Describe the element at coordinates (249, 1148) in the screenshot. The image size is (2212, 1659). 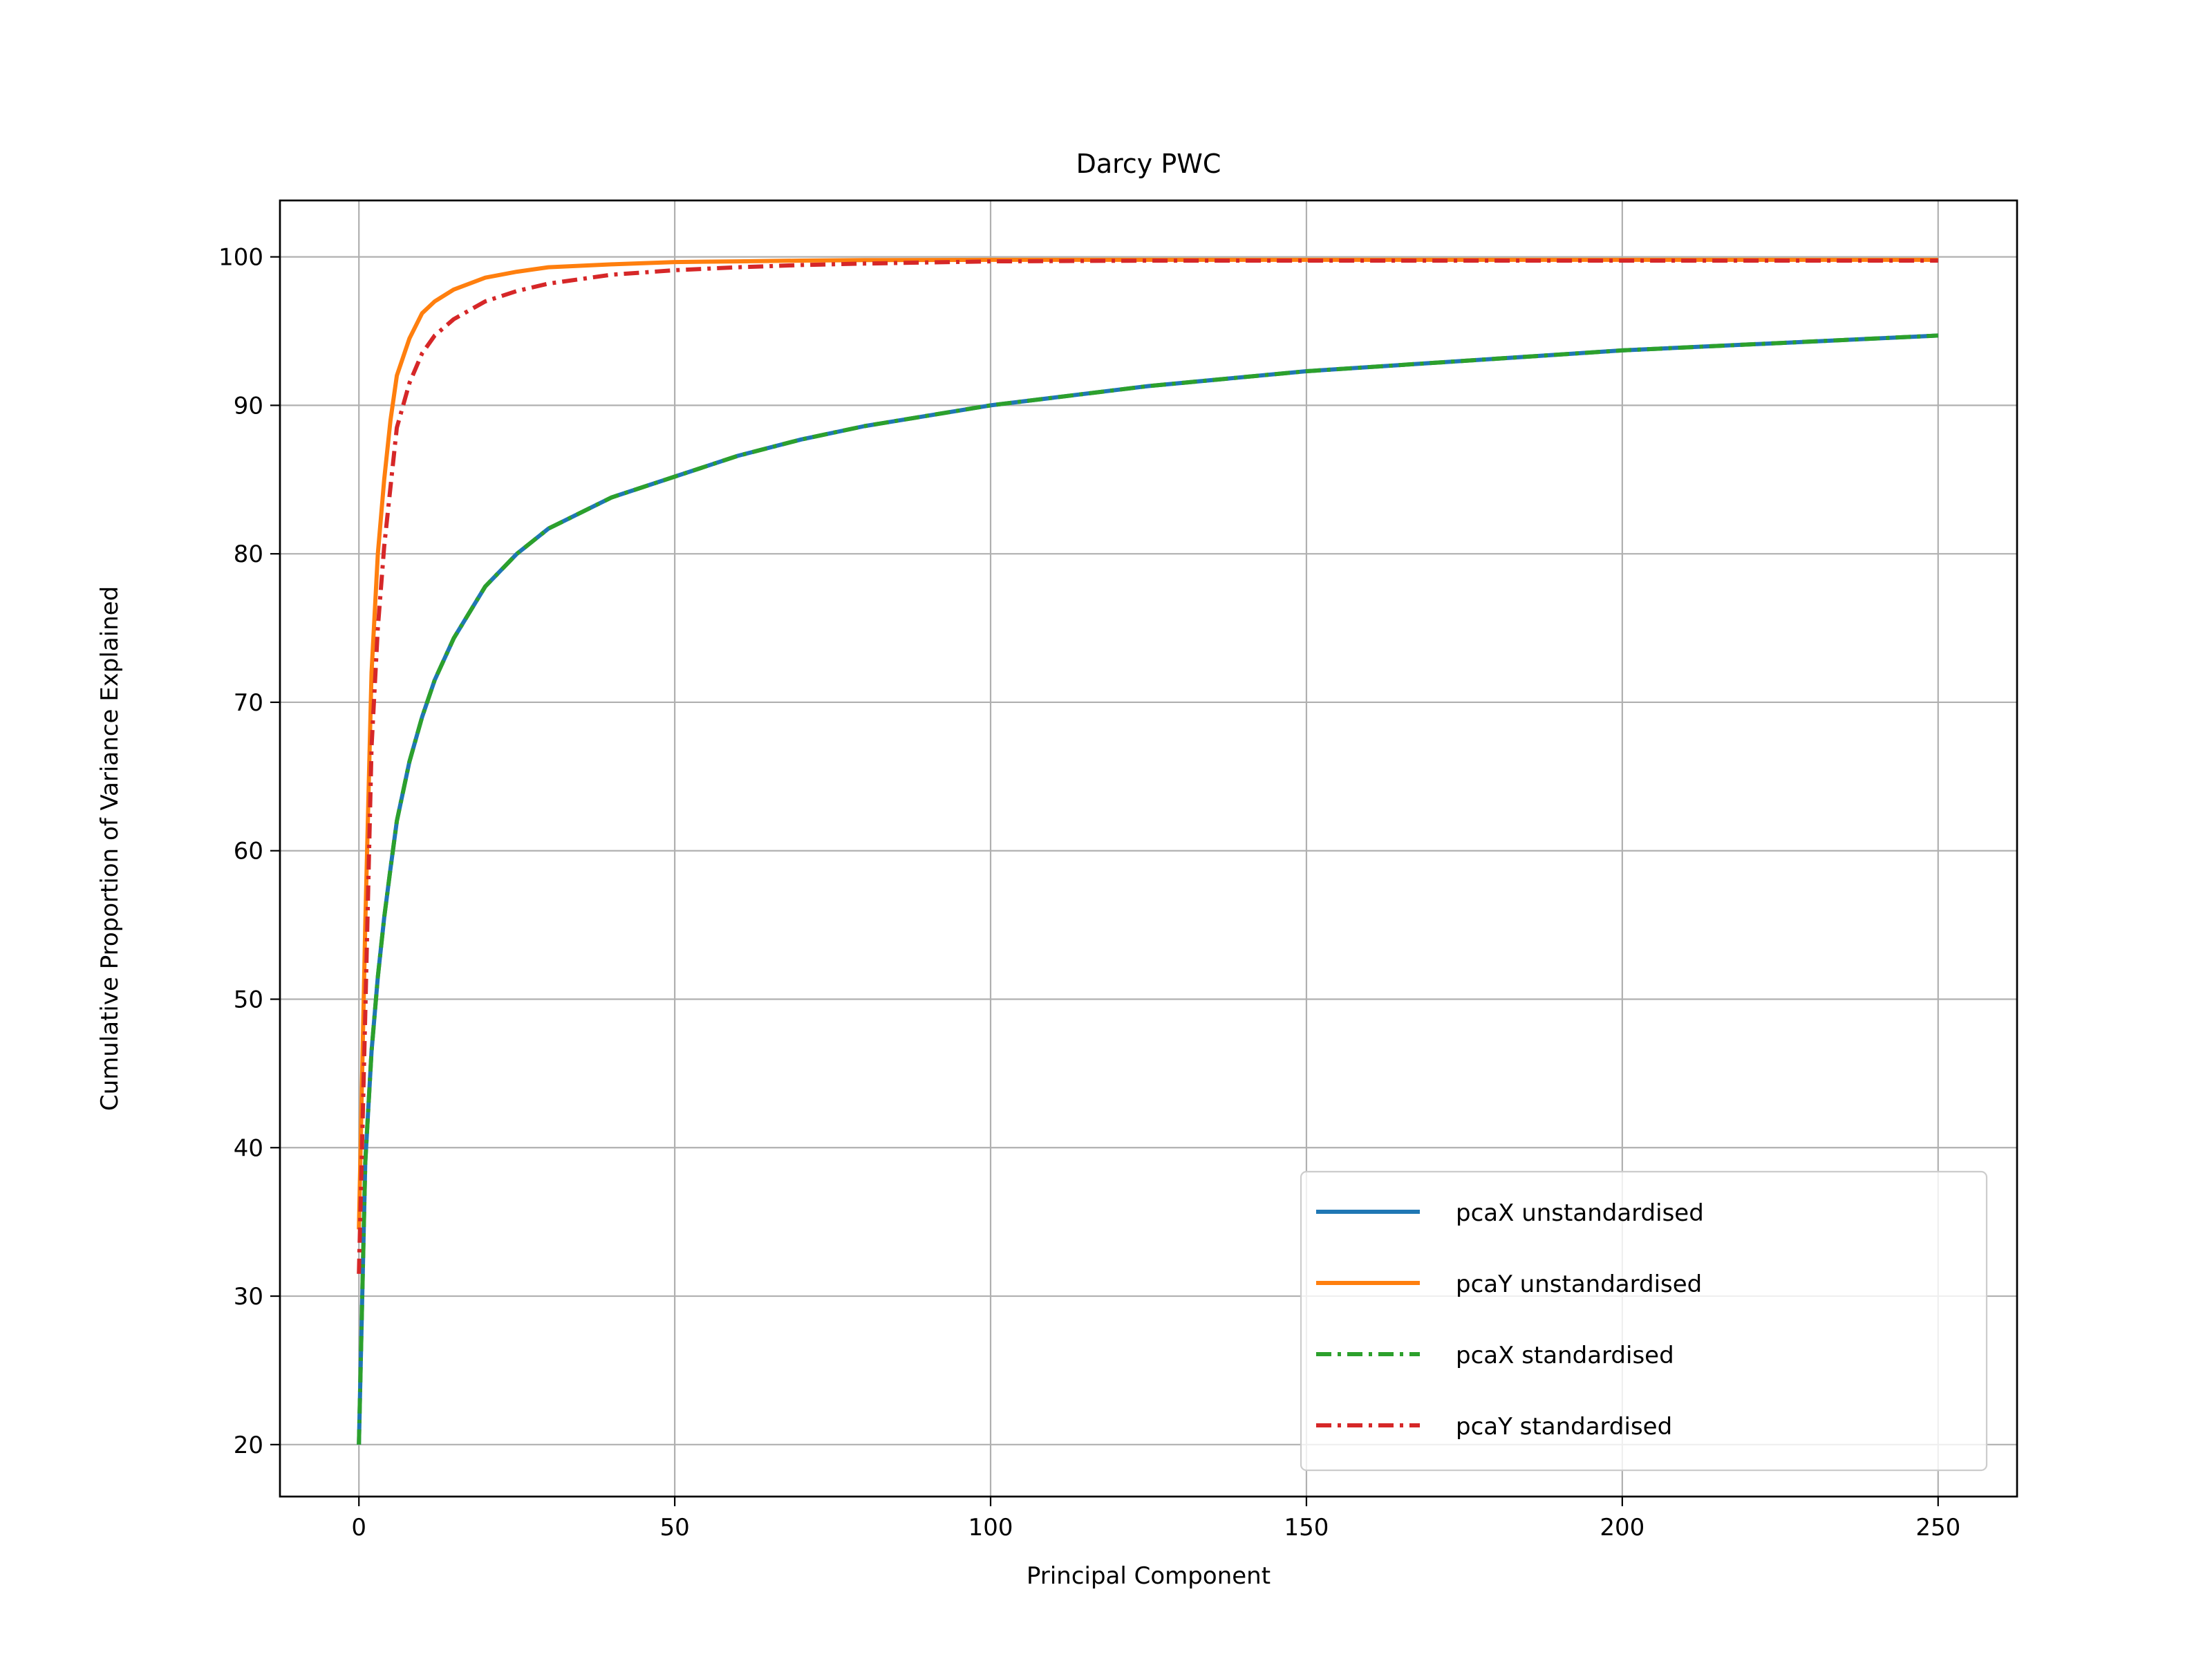
I see `y-tick-label: 40` at that location.